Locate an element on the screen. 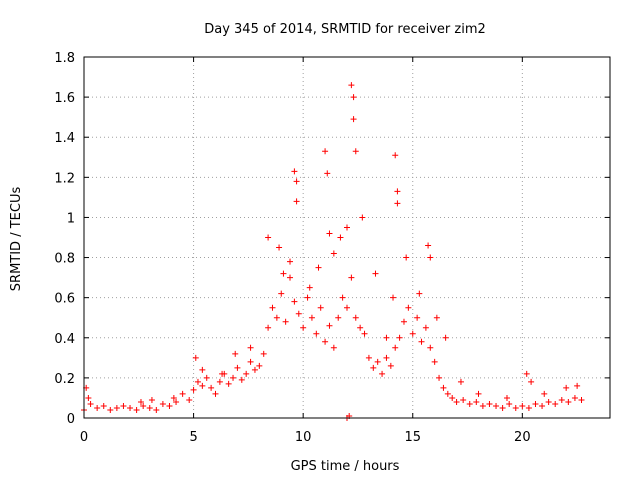 This screenshot has height=480, width=640. y-tick-label: 1.4 is located at coordinates (64, 138).